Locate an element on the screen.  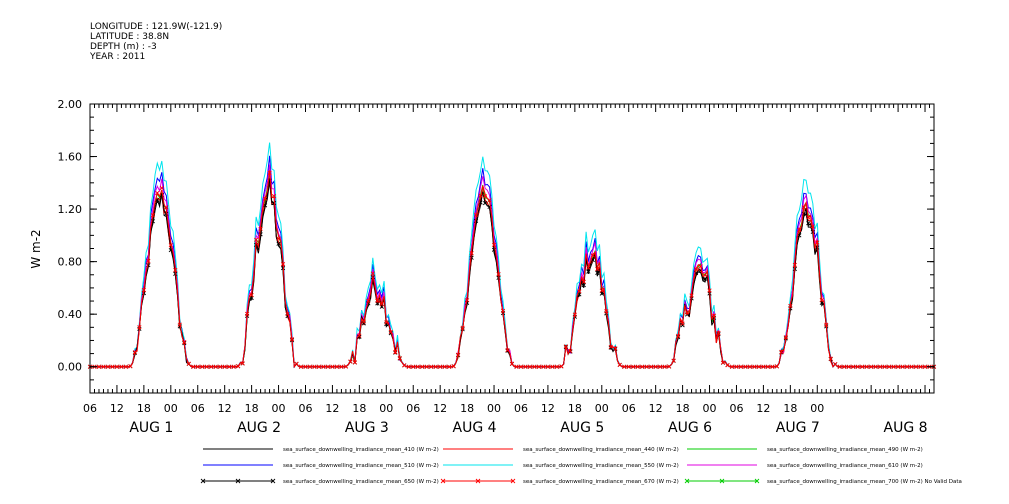
y-tick-label: 0.40 is located at coordinates (70, 314).